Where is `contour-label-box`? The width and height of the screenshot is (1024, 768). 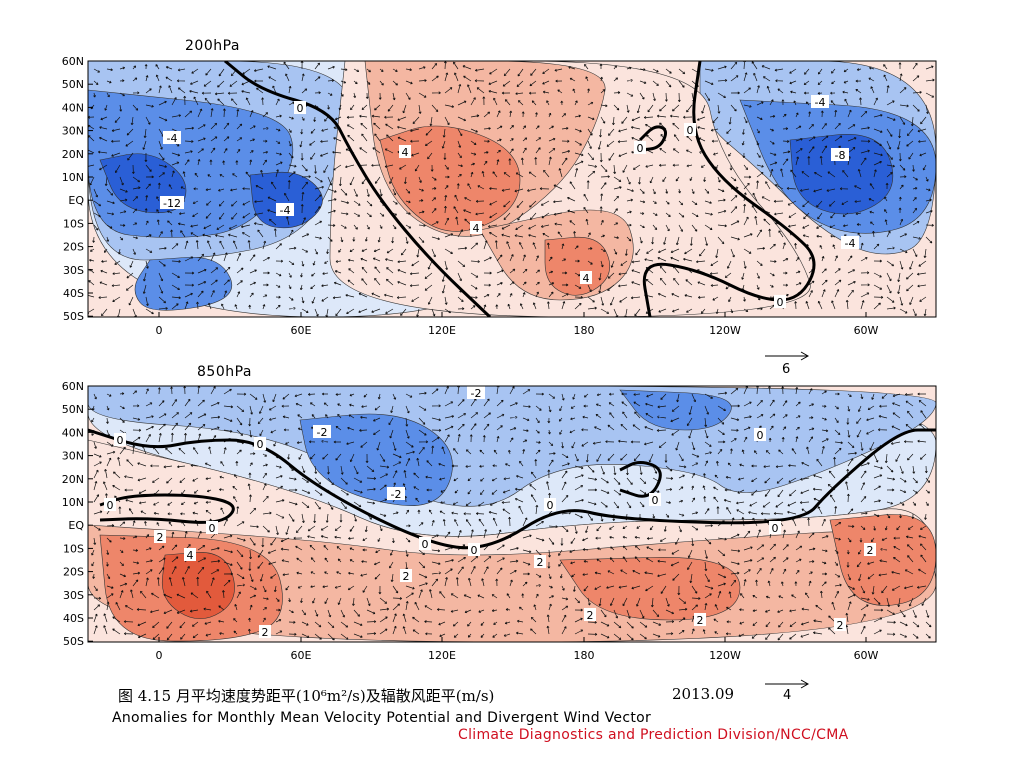 contour-label-box is located at coordinates (820, 101).